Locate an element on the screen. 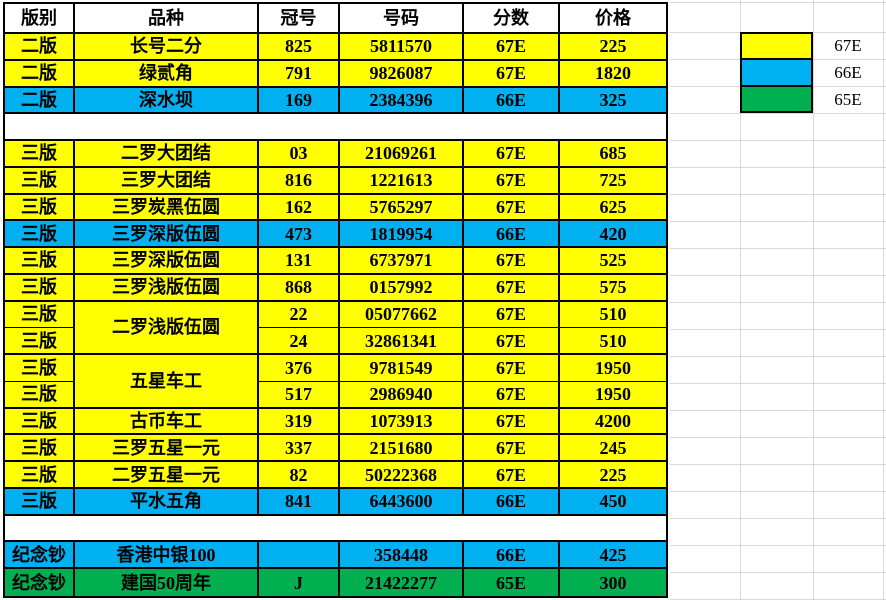 Image resolution: width=886 pixels, height=600 pixels. cell-price: 325 is located at coordinates (613, 101).